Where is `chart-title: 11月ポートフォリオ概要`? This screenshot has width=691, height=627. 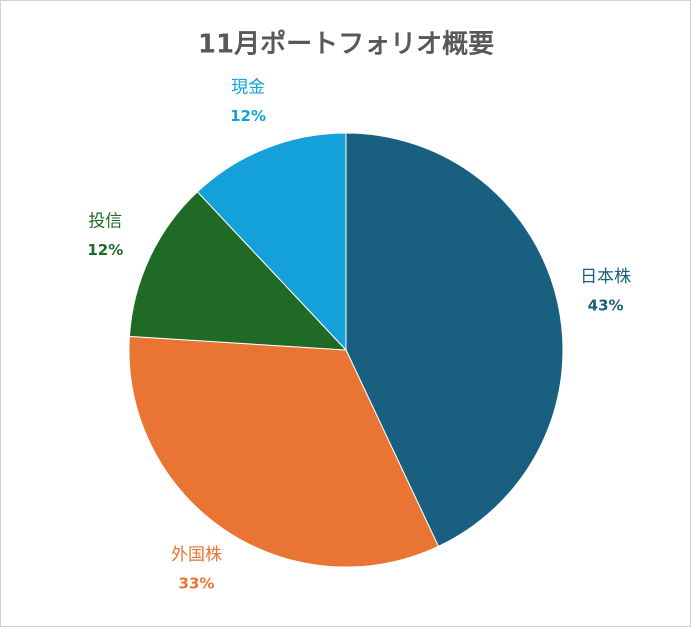 chart-title: 11月ポートフォリオ概要 is located at coordinates (346, 44).